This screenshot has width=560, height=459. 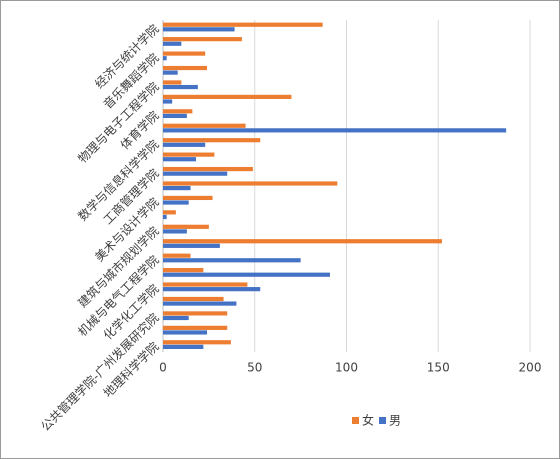 I want to click on legend-label: 男, so click(x=395, y=421).